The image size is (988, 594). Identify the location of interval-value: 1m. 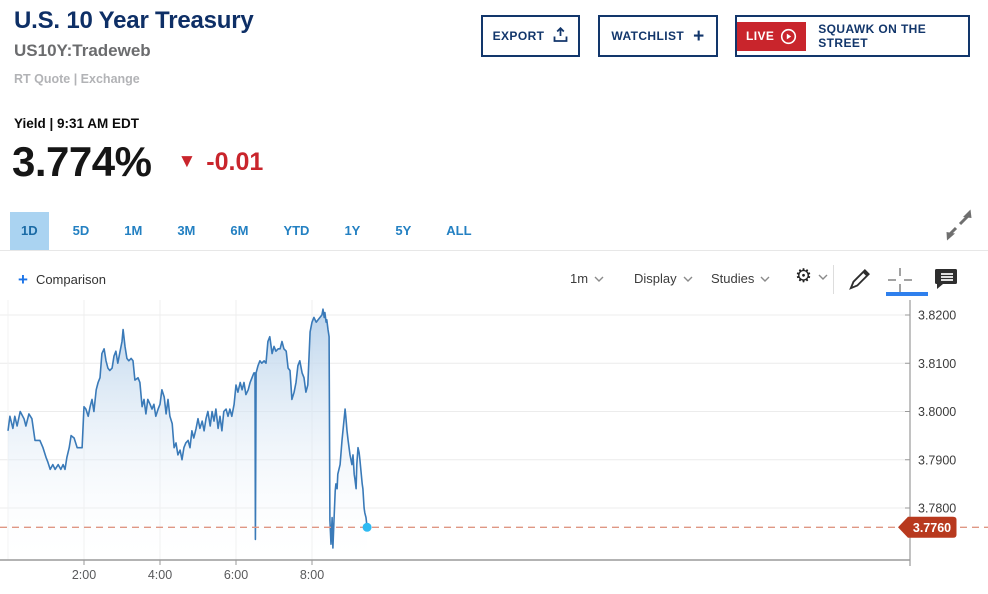
(579, 278).